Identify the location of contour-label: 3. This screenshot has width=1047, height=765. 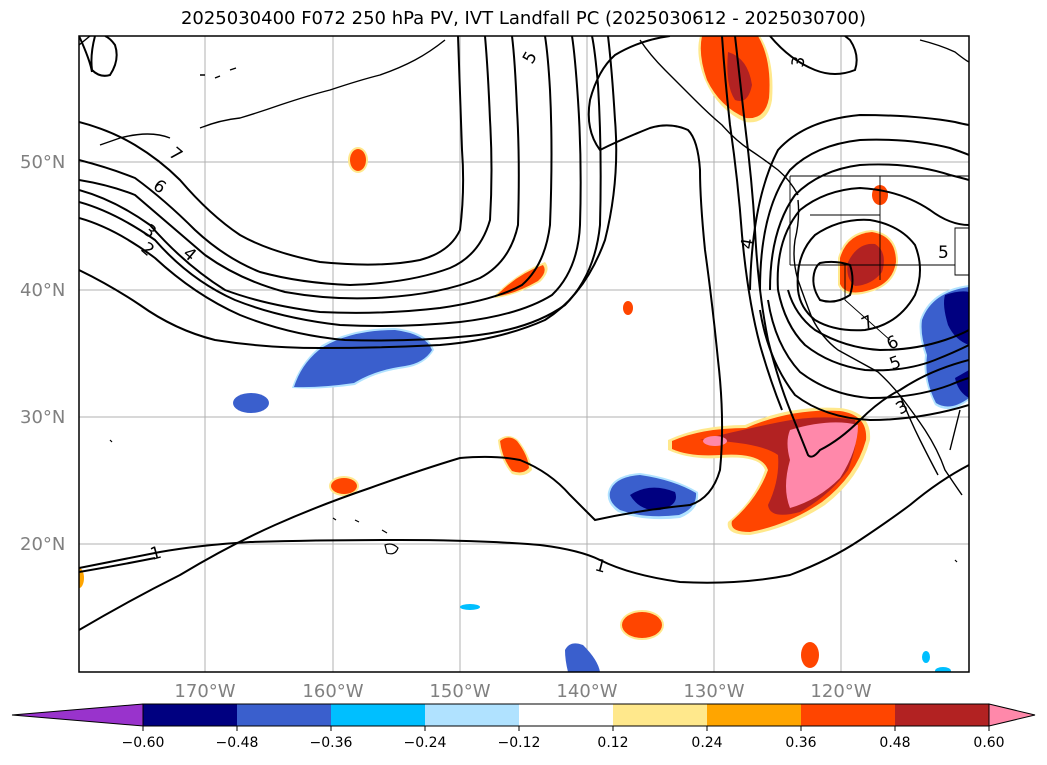
(799, 62).